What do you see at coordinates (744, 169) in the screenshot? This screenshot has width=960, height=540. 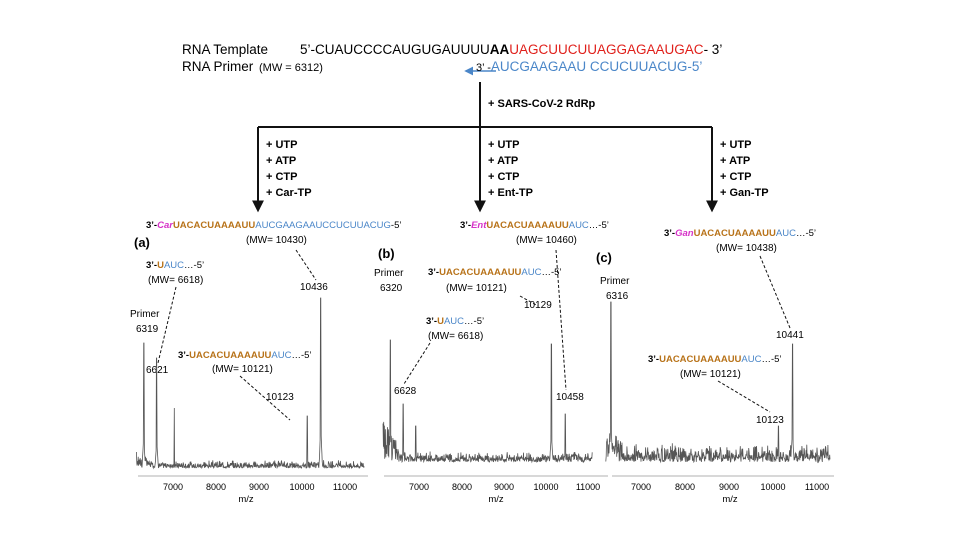 I see `reagents-c: + UTP + ATP + CTP + Gan-TP` at bounding box center [744, 169].